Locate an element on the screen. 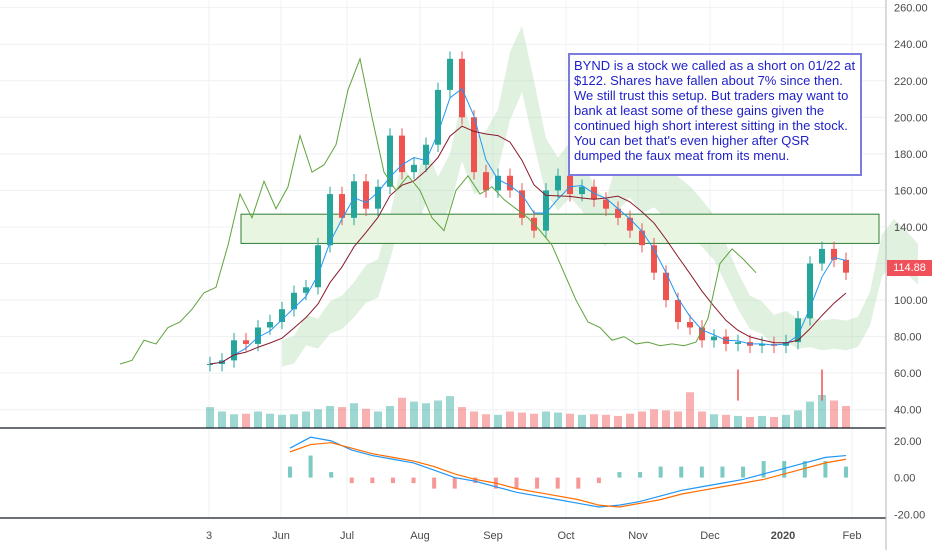  x-tick-label: Jun is located at coordinates (281, 536).